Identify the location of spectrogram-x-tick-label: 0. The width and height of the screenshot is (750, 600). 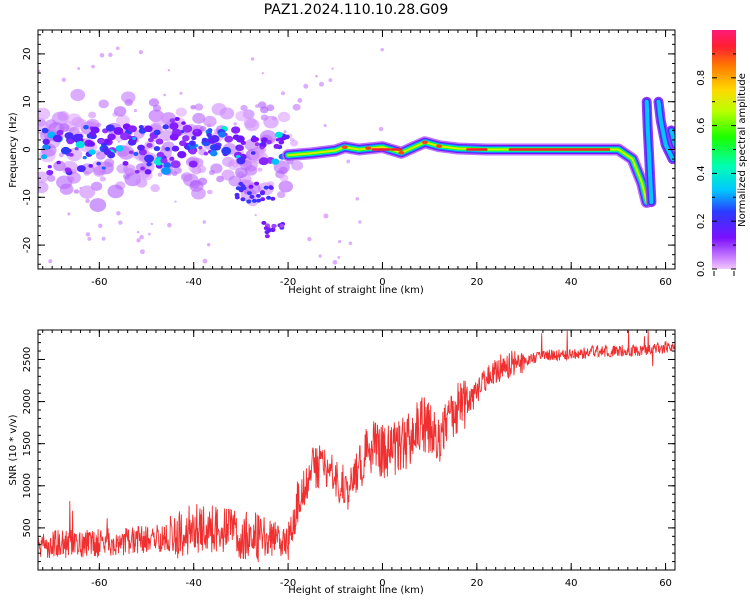
(382, 282).